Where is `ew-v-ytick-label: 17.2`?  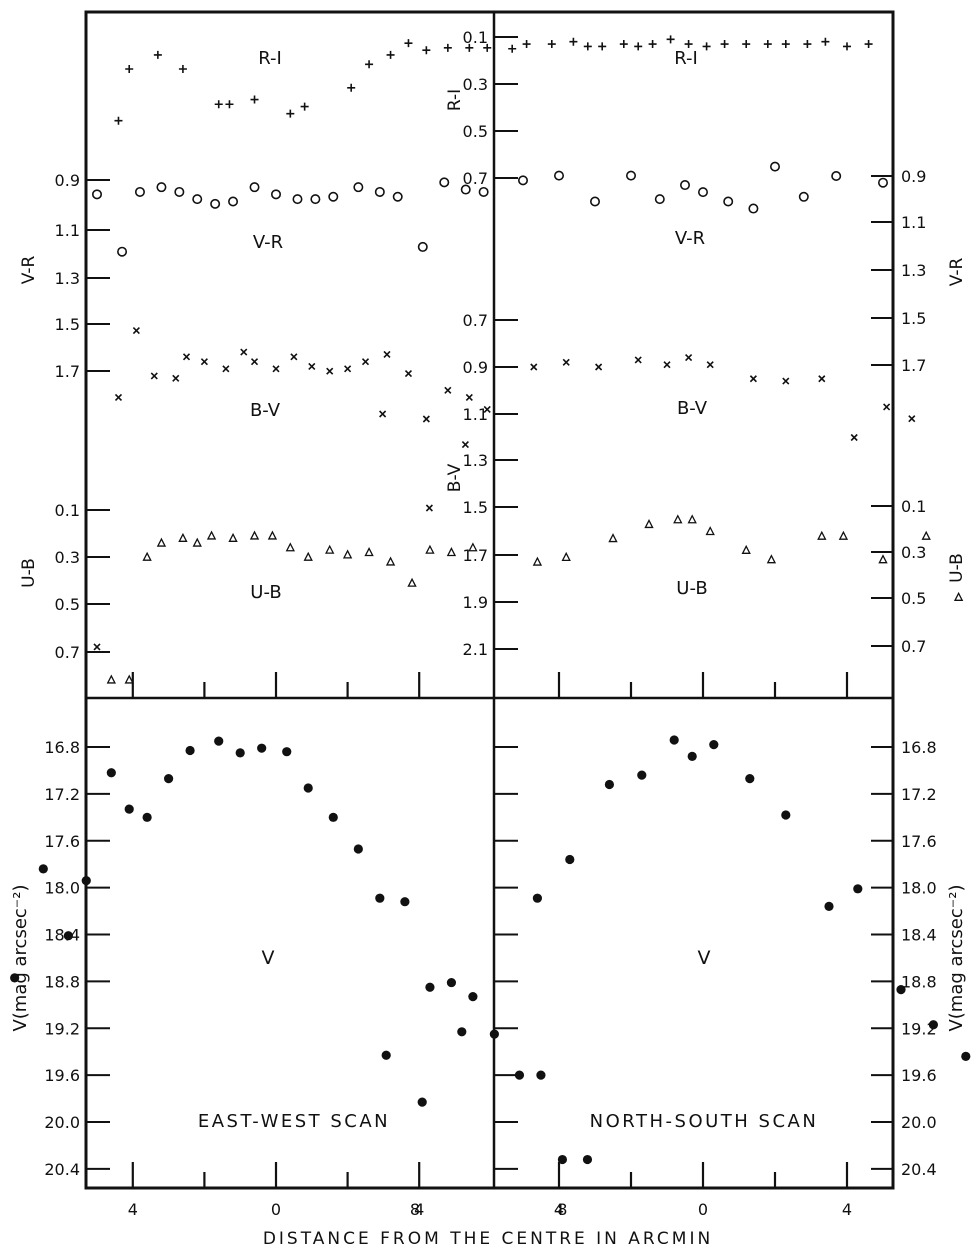
ew-v-ytick-label: 17.2 is located at coordinates (62, 794).